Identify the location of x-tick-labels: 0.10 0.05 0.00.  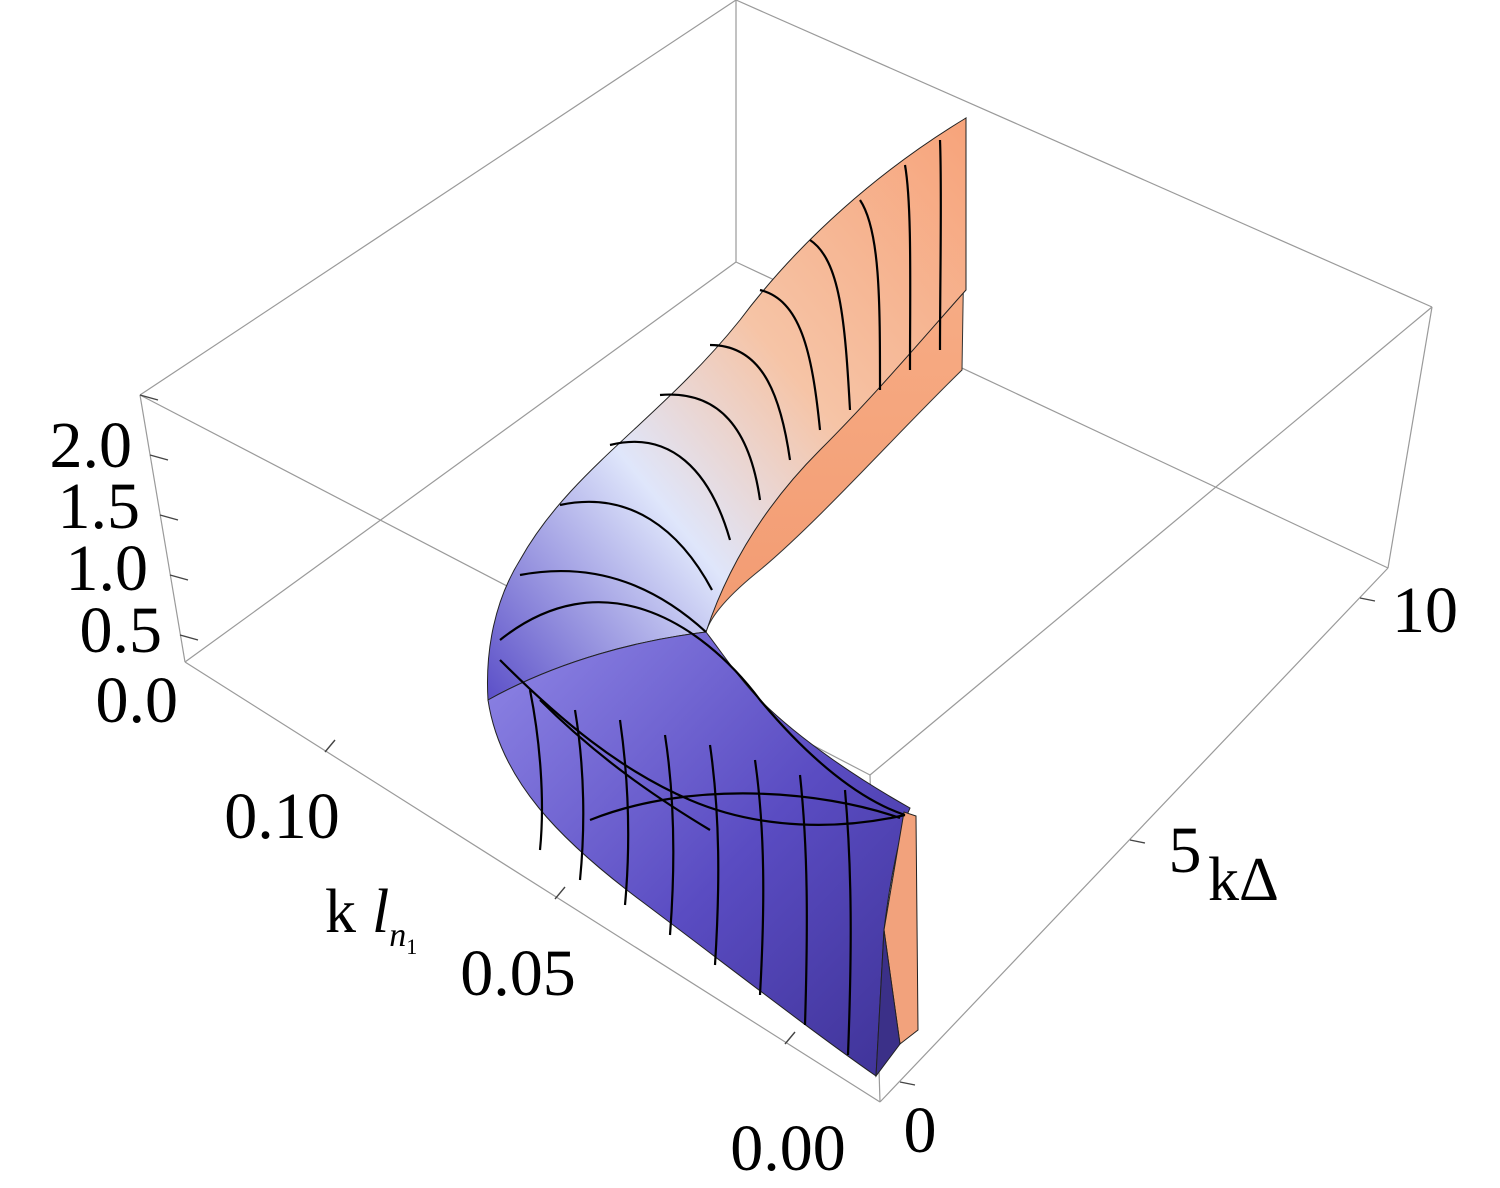
(535, 982).